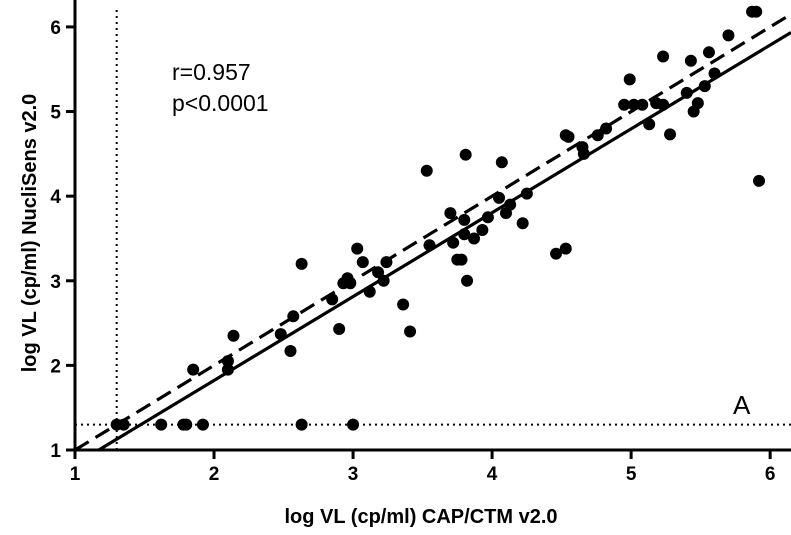  Describe the element at coordinates (220, 103) in the screenshot. I see `annotation-p: p<0.0001` at that location.